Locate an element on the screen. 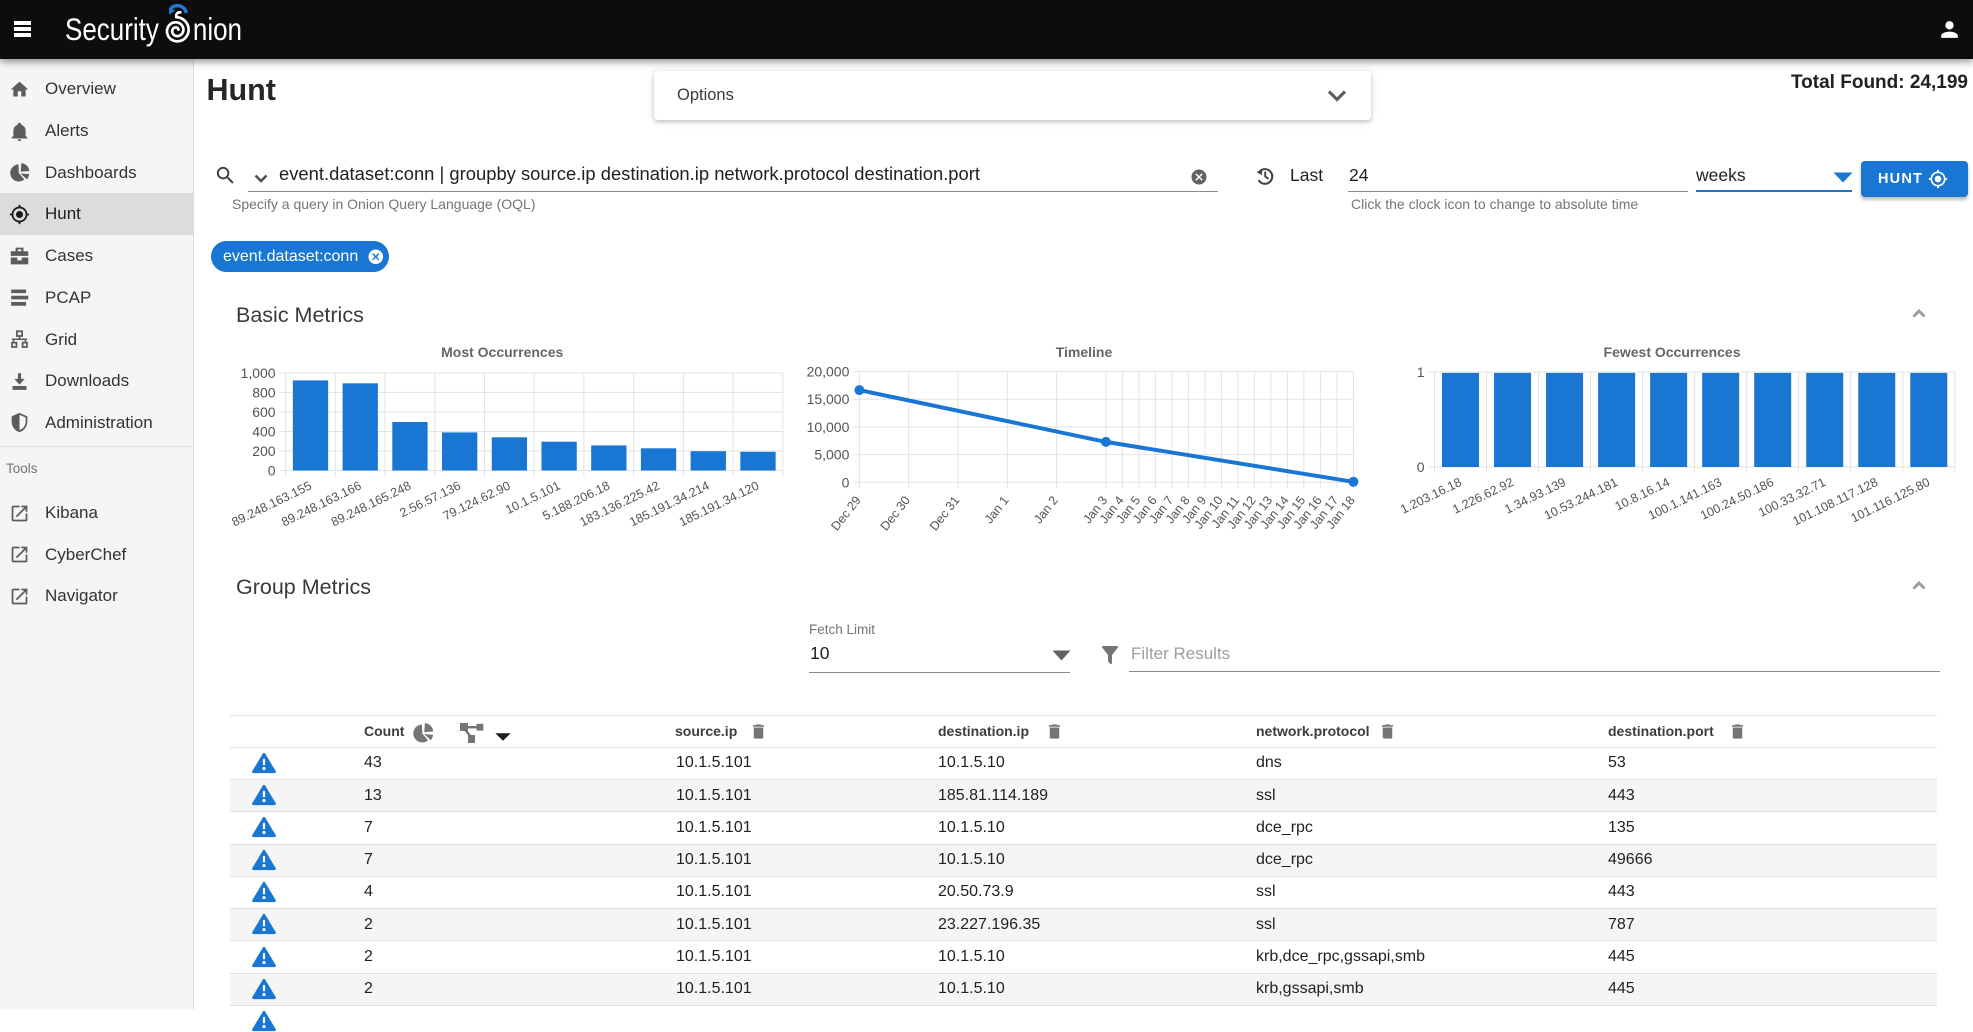 Image resolution: width=1973 pixels, height=1032 pixels. svg-text: Jan 2 is located at coordinates (1046, 510).